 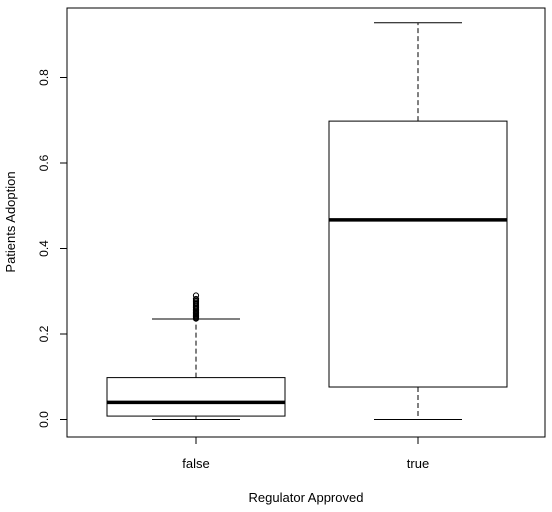 What do you see at coordinates (44, 77) in the screenshot?
I see `y-tick-label: 0.8` at bounding box center [44, 77].